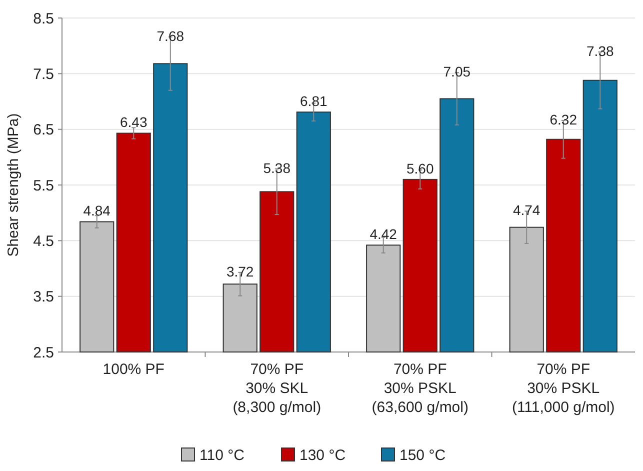 This screenshot has width=643, height=471. What do you see at coordinates (563, 388) in the screenshot?
I see `x-tick-label: 70% PF 30% PSKL (111,000 g/mol)` at bounding box center [563, 388].